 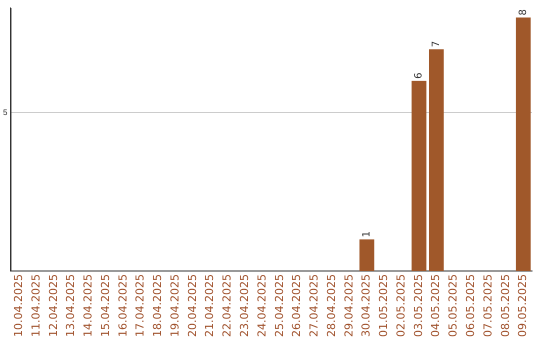 I want to click on x-tick-label: 26.04.2025, so click(x=297, y=306).